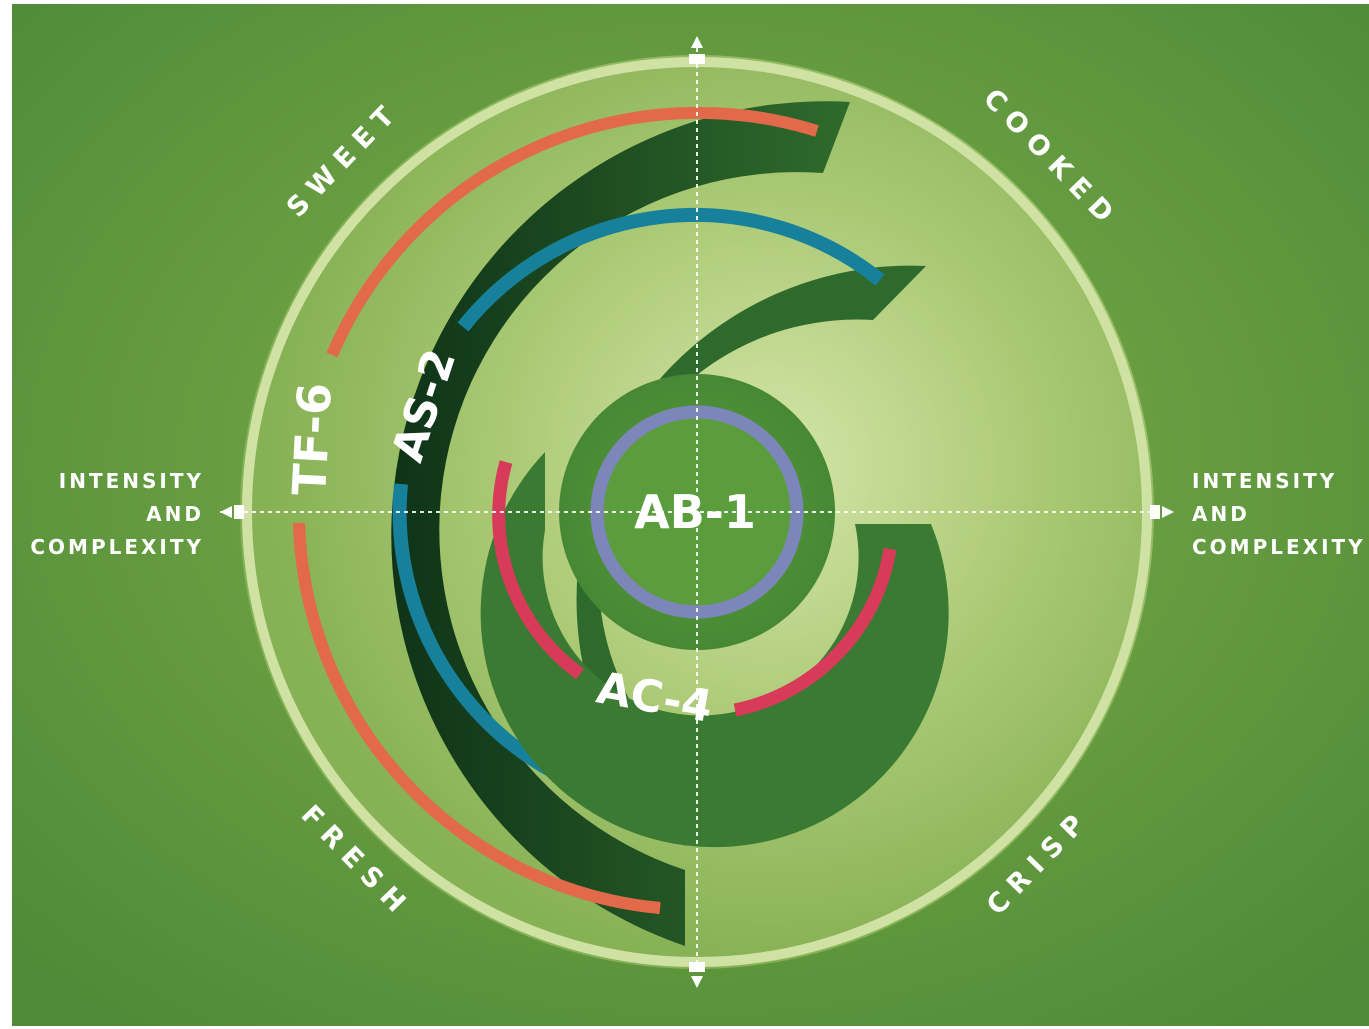  What do you see at coordinates (697, 967) in the screenshot?
I see `axis-cap-bottom` at bounding box center [697, 967].